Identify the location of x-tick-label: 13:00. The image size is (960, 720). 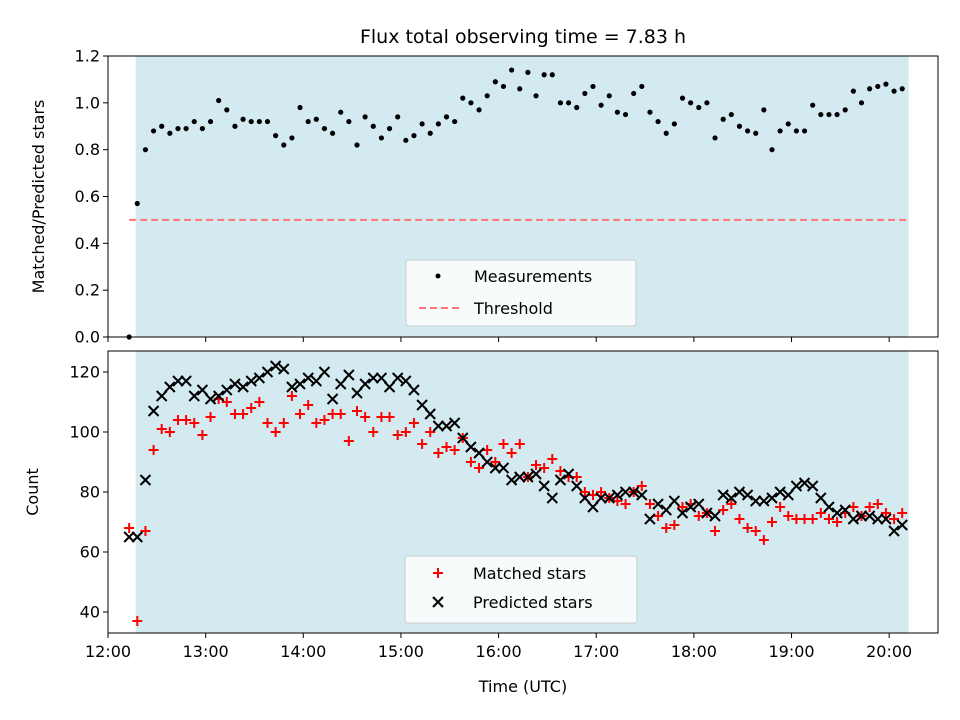
(206, 651).